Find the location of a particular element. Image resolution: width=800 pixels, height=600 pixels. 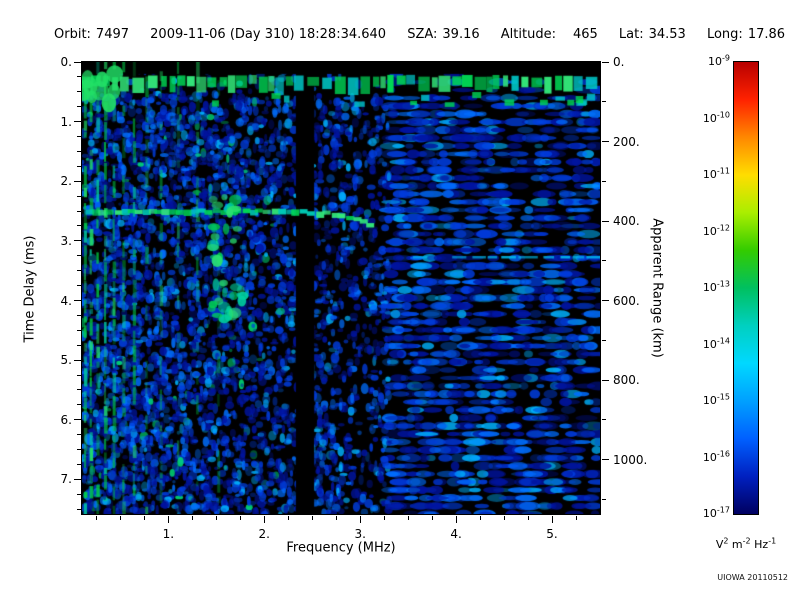

colorbar-tick-label: 10-12 is located at coordinates (716, 230).